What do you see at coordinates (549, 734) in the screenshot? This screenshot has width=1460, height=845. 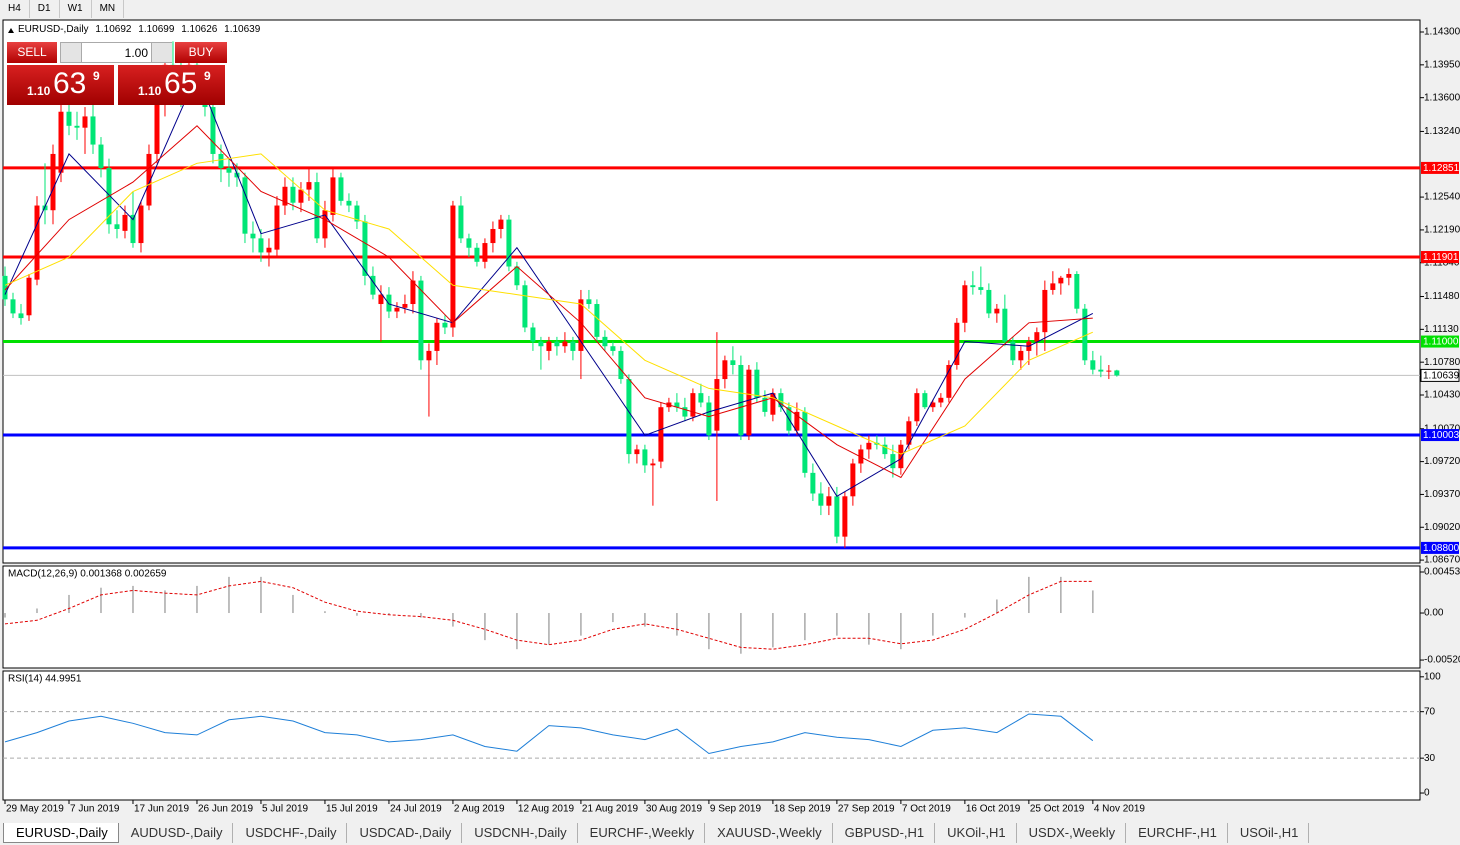 I see `rsi-line` at bounding box center [549, 734].